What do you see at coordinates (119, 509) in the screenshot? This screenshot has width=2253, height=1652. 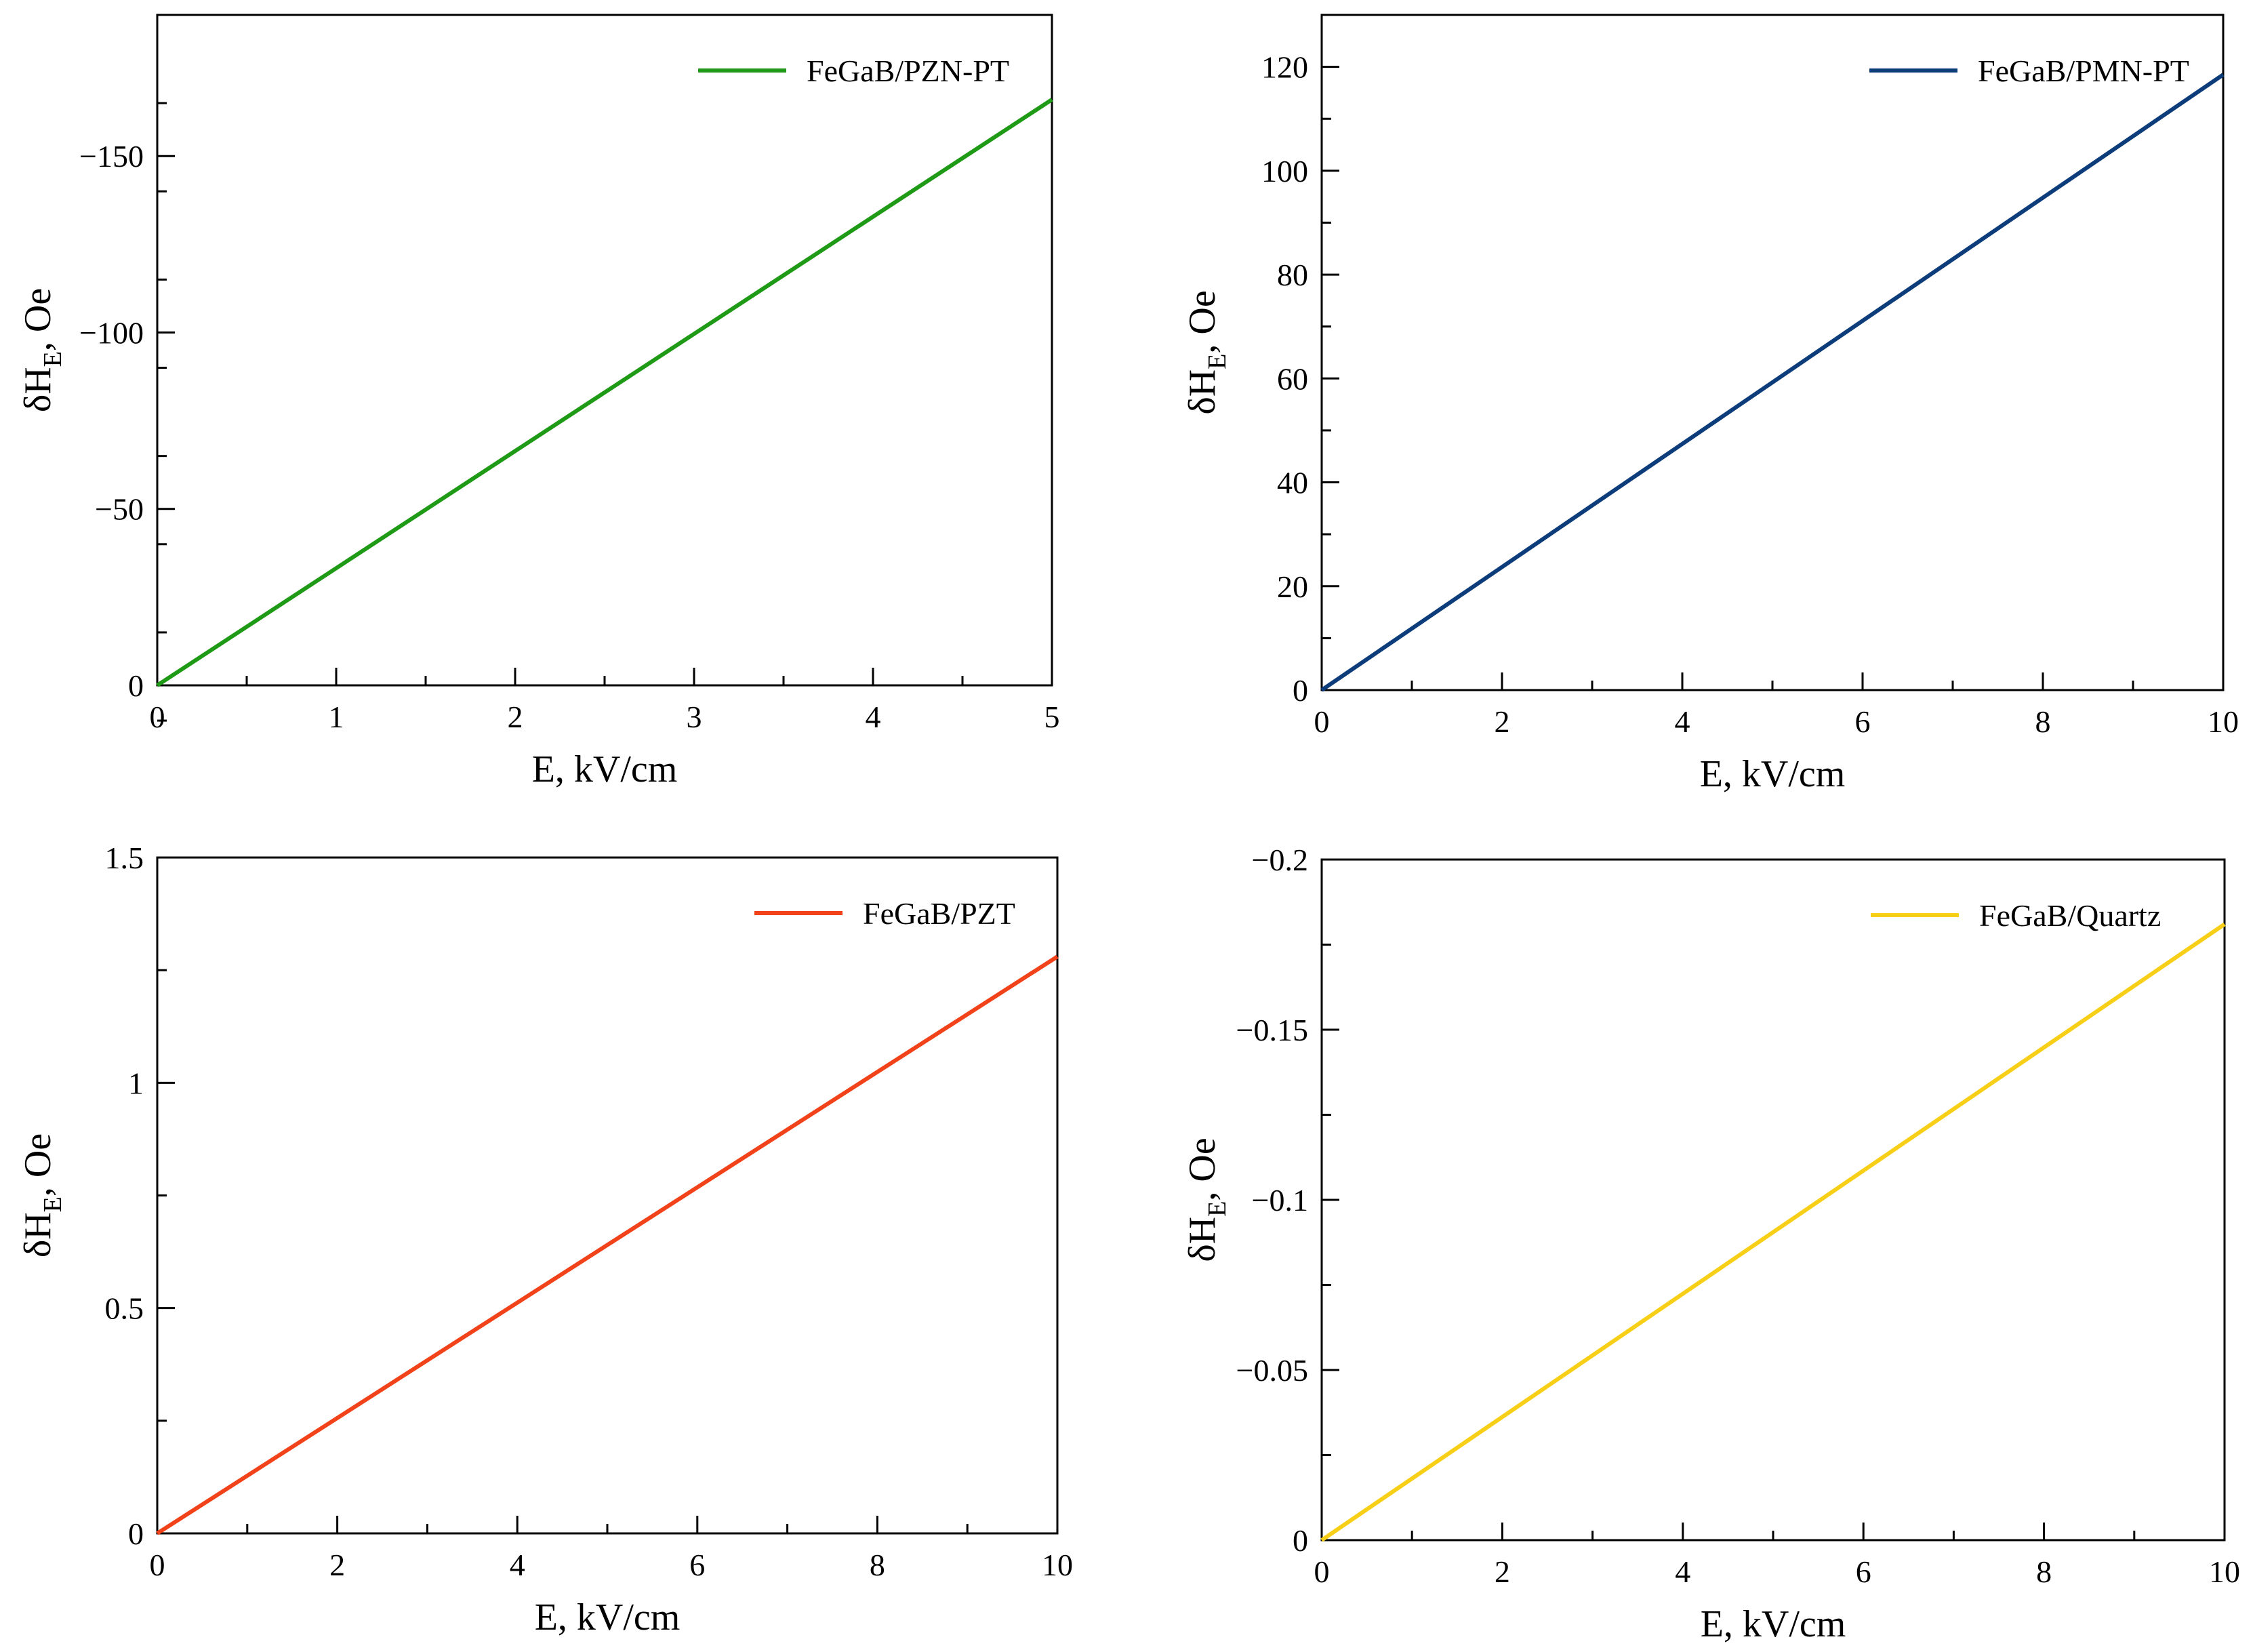 I see `y-tick-label: −50` at bounding box center [119, 509].